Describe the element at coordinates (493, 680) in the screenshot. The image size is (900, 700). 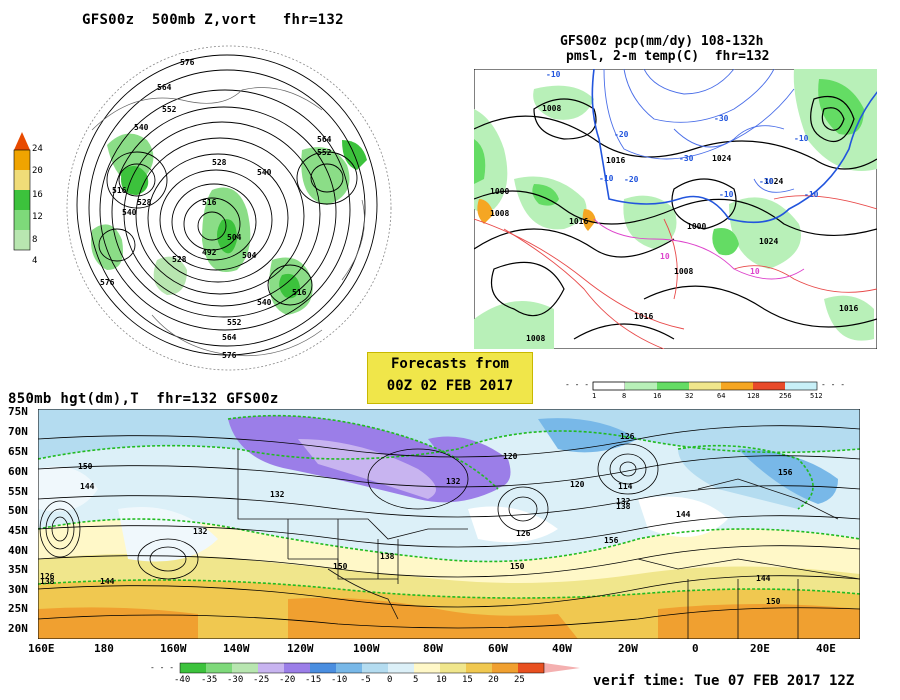
I see `temp-cbar-label: 20` at that location.